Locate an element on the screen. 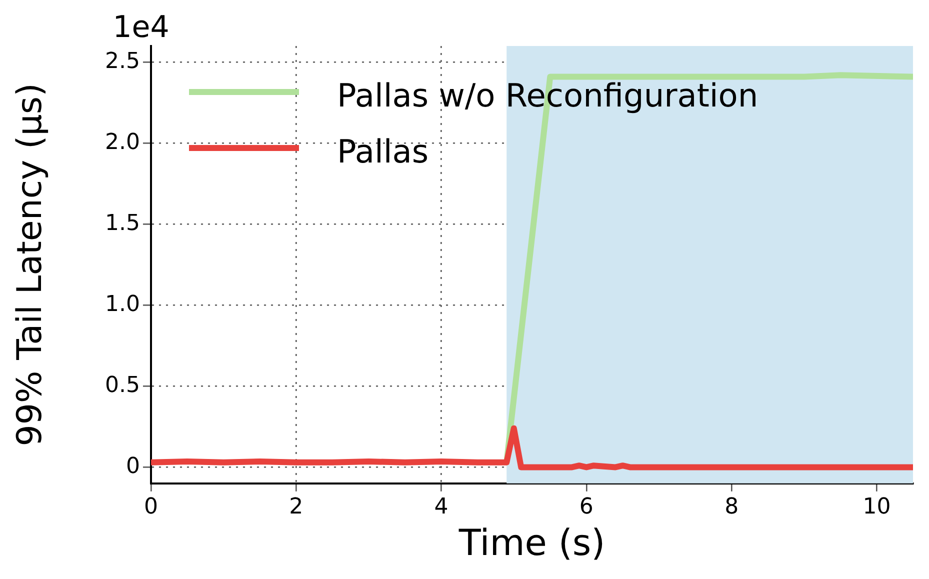  x-tick-label: 2 is located at coordinates (296, 507).